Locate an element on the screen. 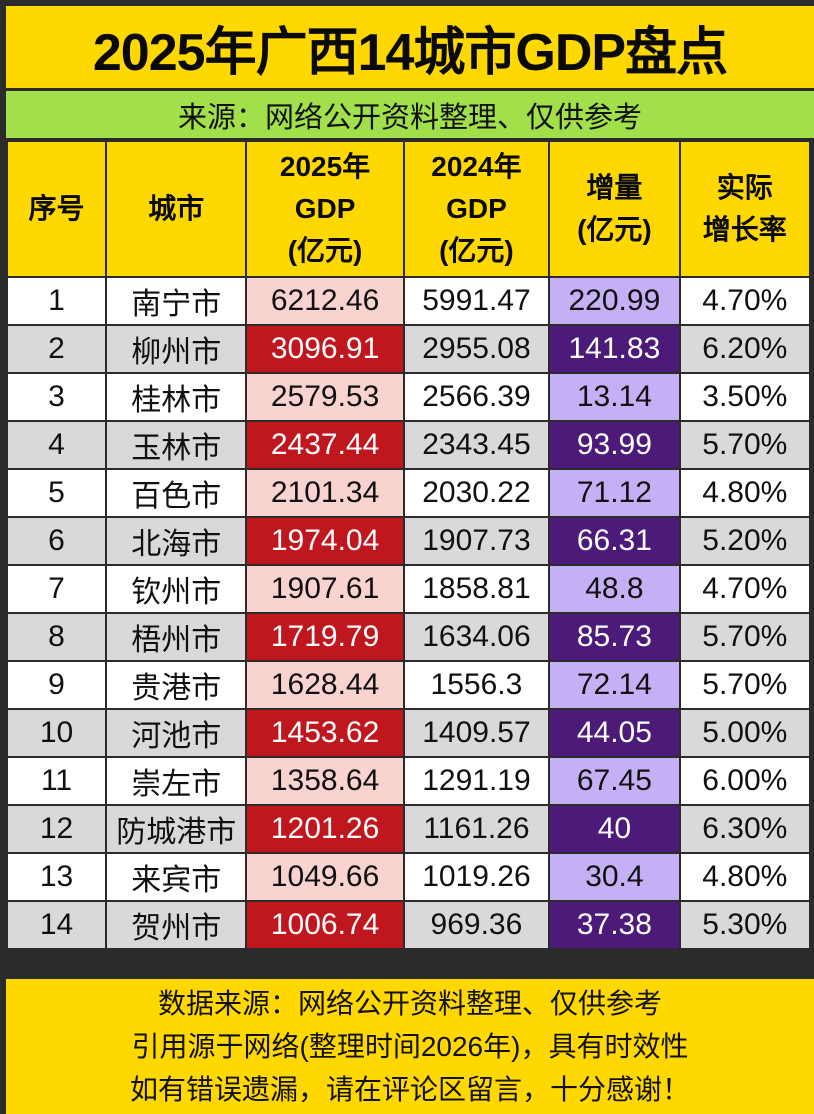  table-row: 6 北海市 1974.04 1907.73 66.31 5.20% is located at coordinates (408, 541).